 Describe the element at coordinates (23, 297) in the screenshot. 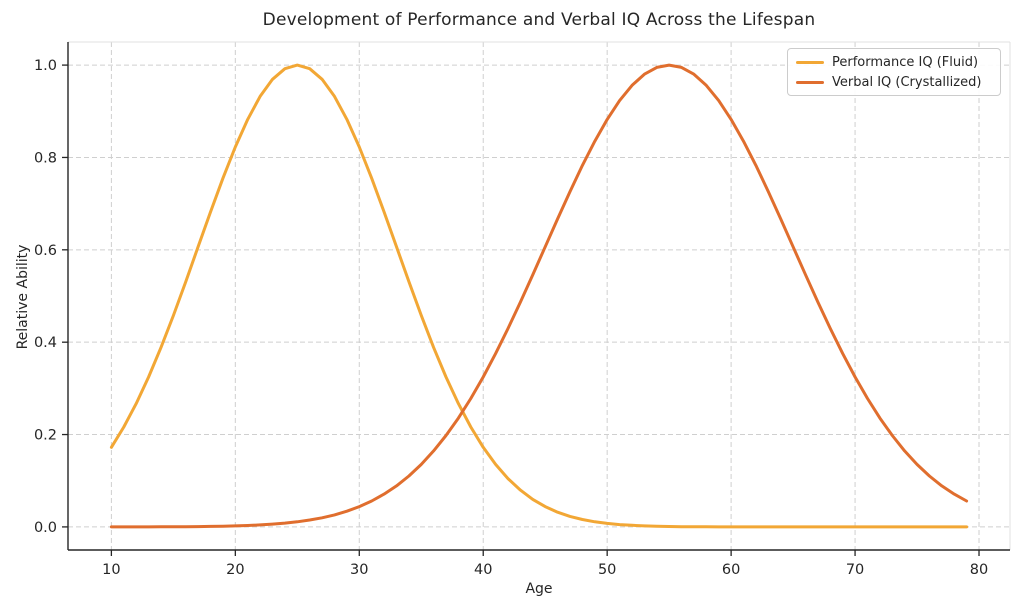

I see `y-axis-label: Relative Ability` at that location.